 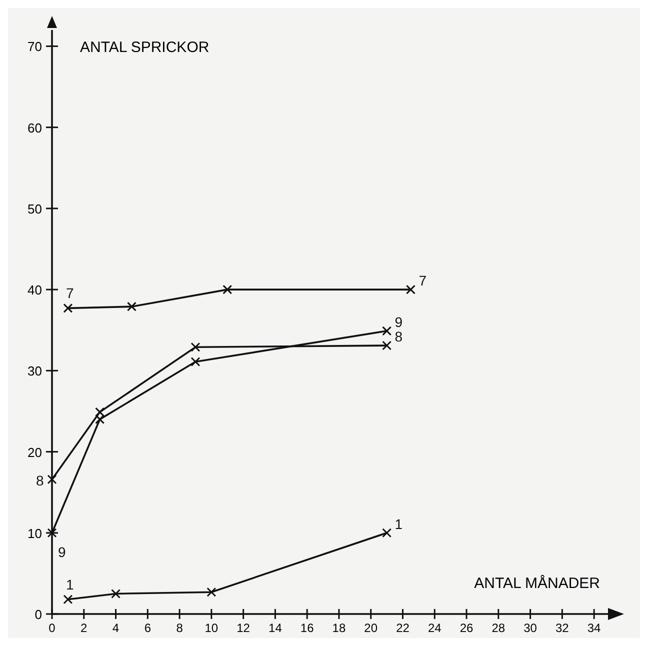 What do you see at coordinates (398, 336) in the screenshot?
I see `series-label: 8` at bounding box center [398, 336].